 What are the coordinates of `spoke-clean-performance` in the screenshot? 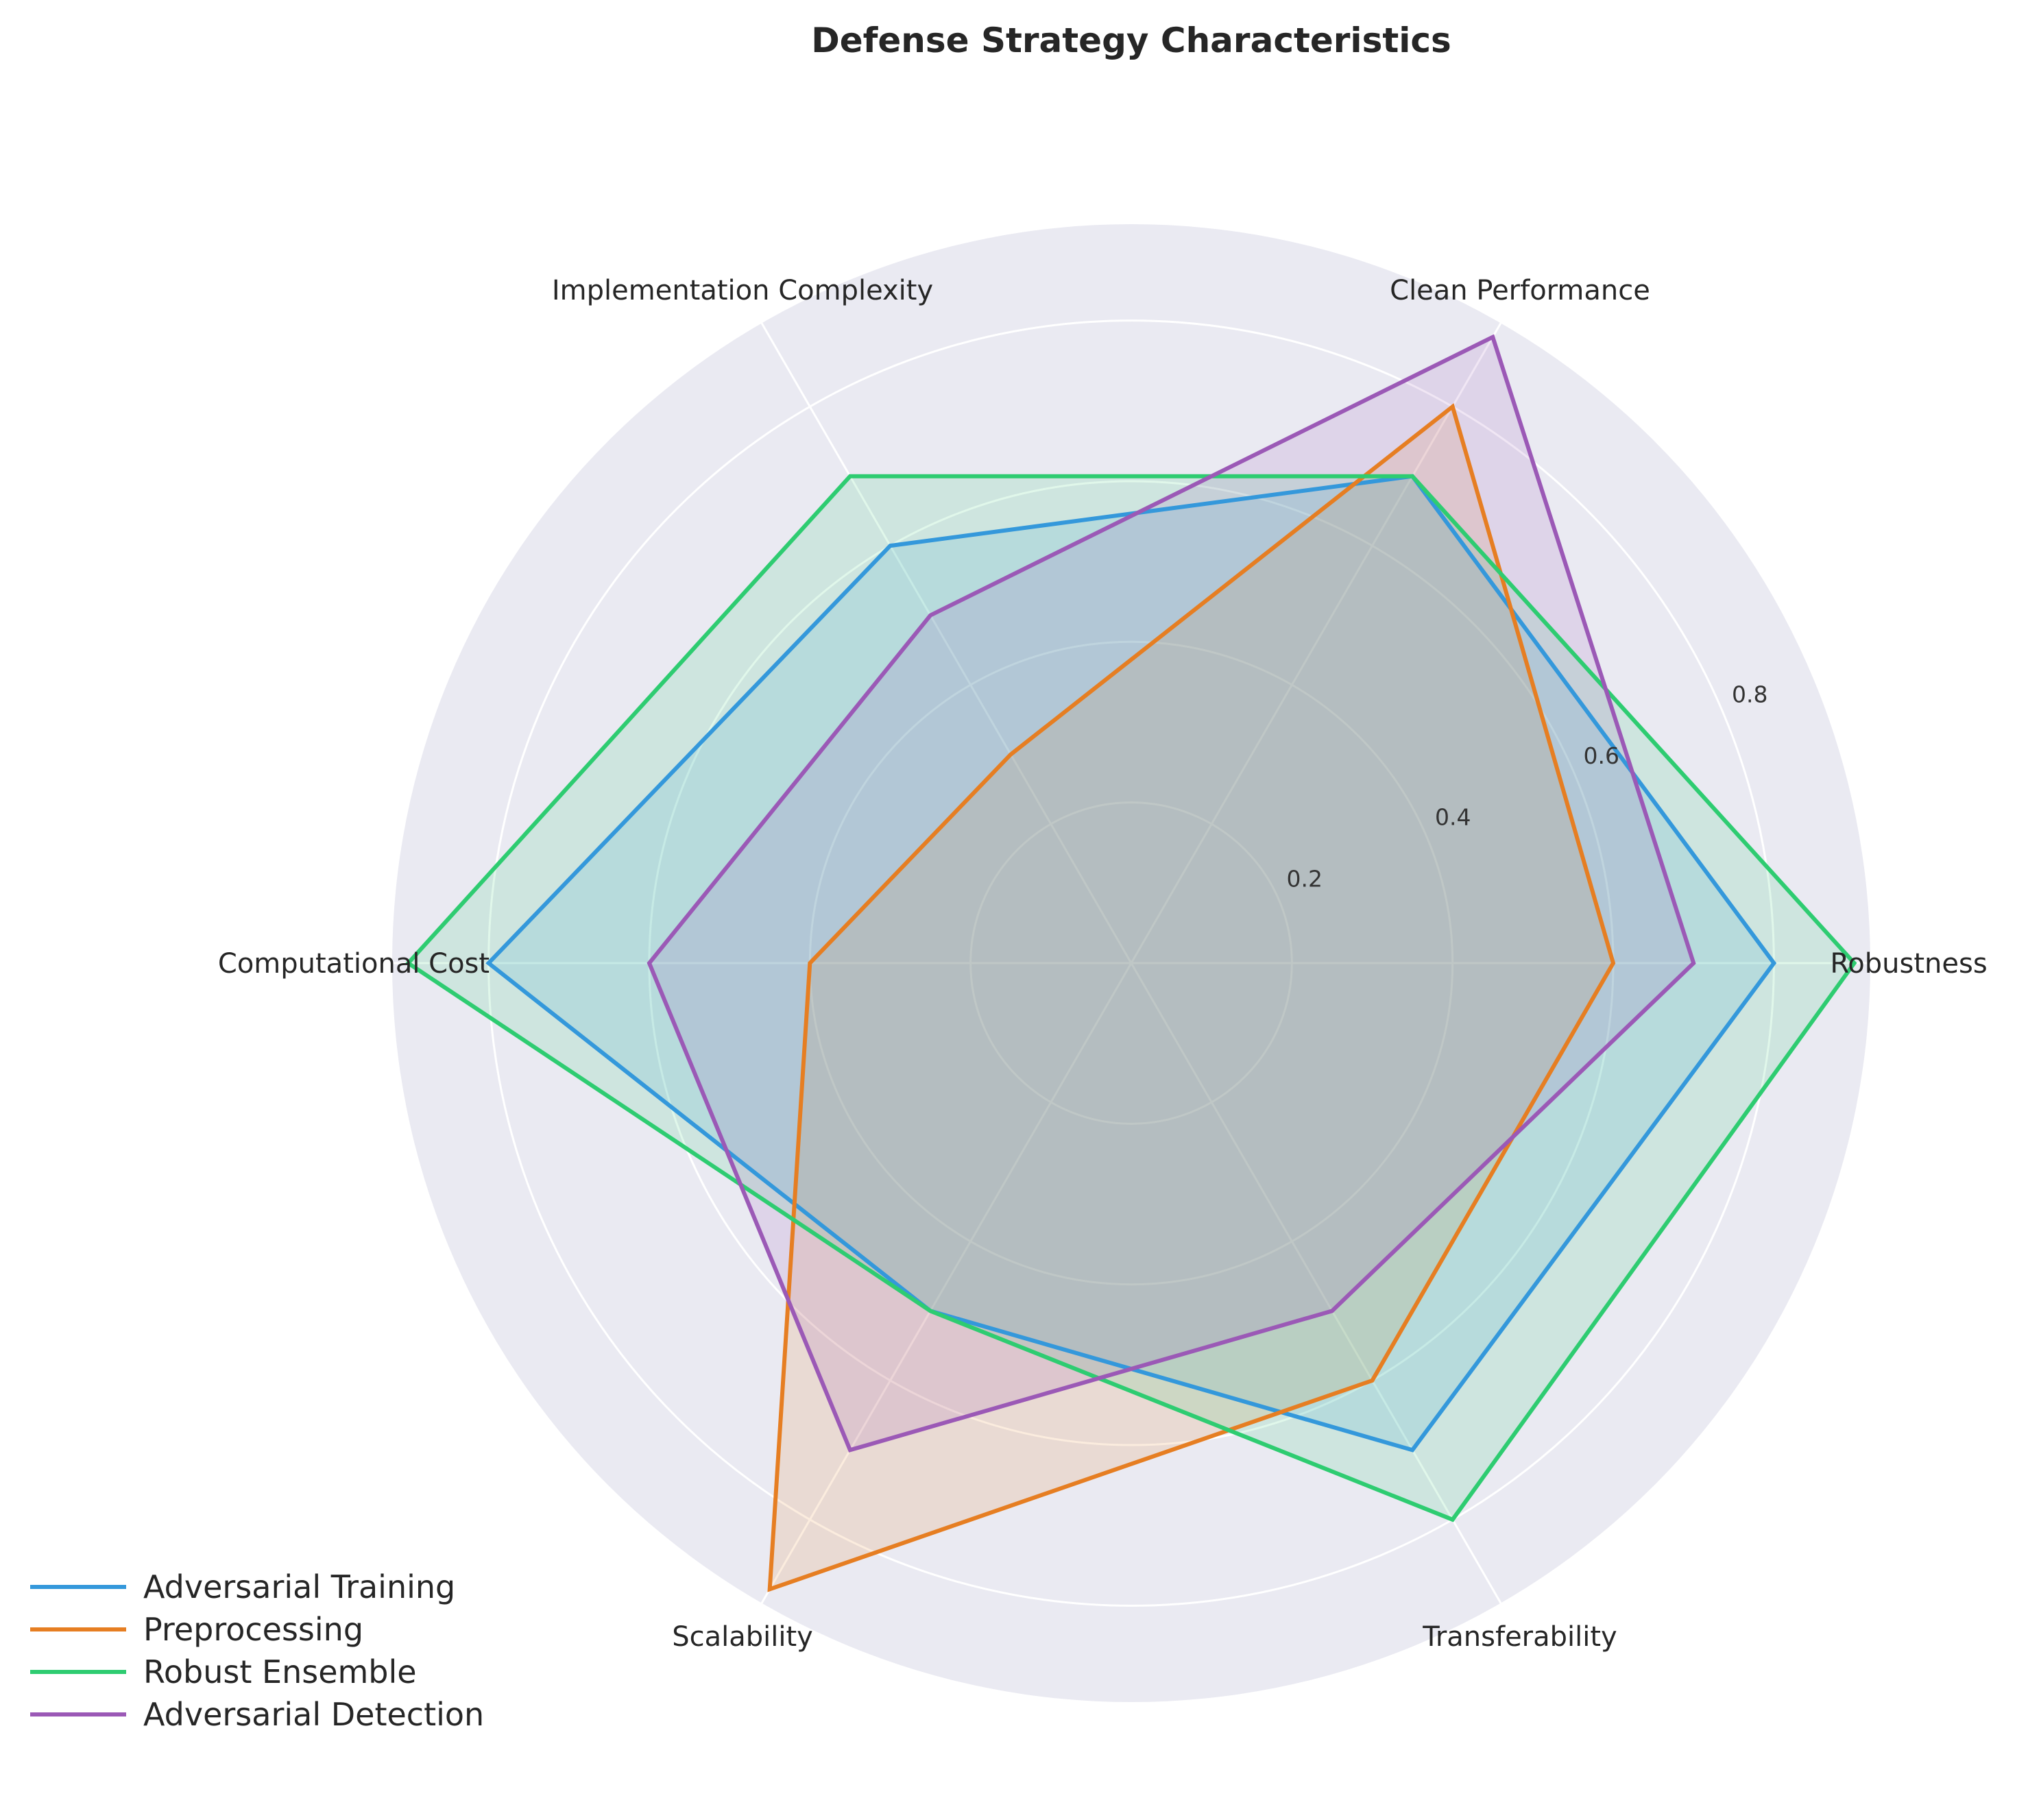 It's located at (1316, 643).